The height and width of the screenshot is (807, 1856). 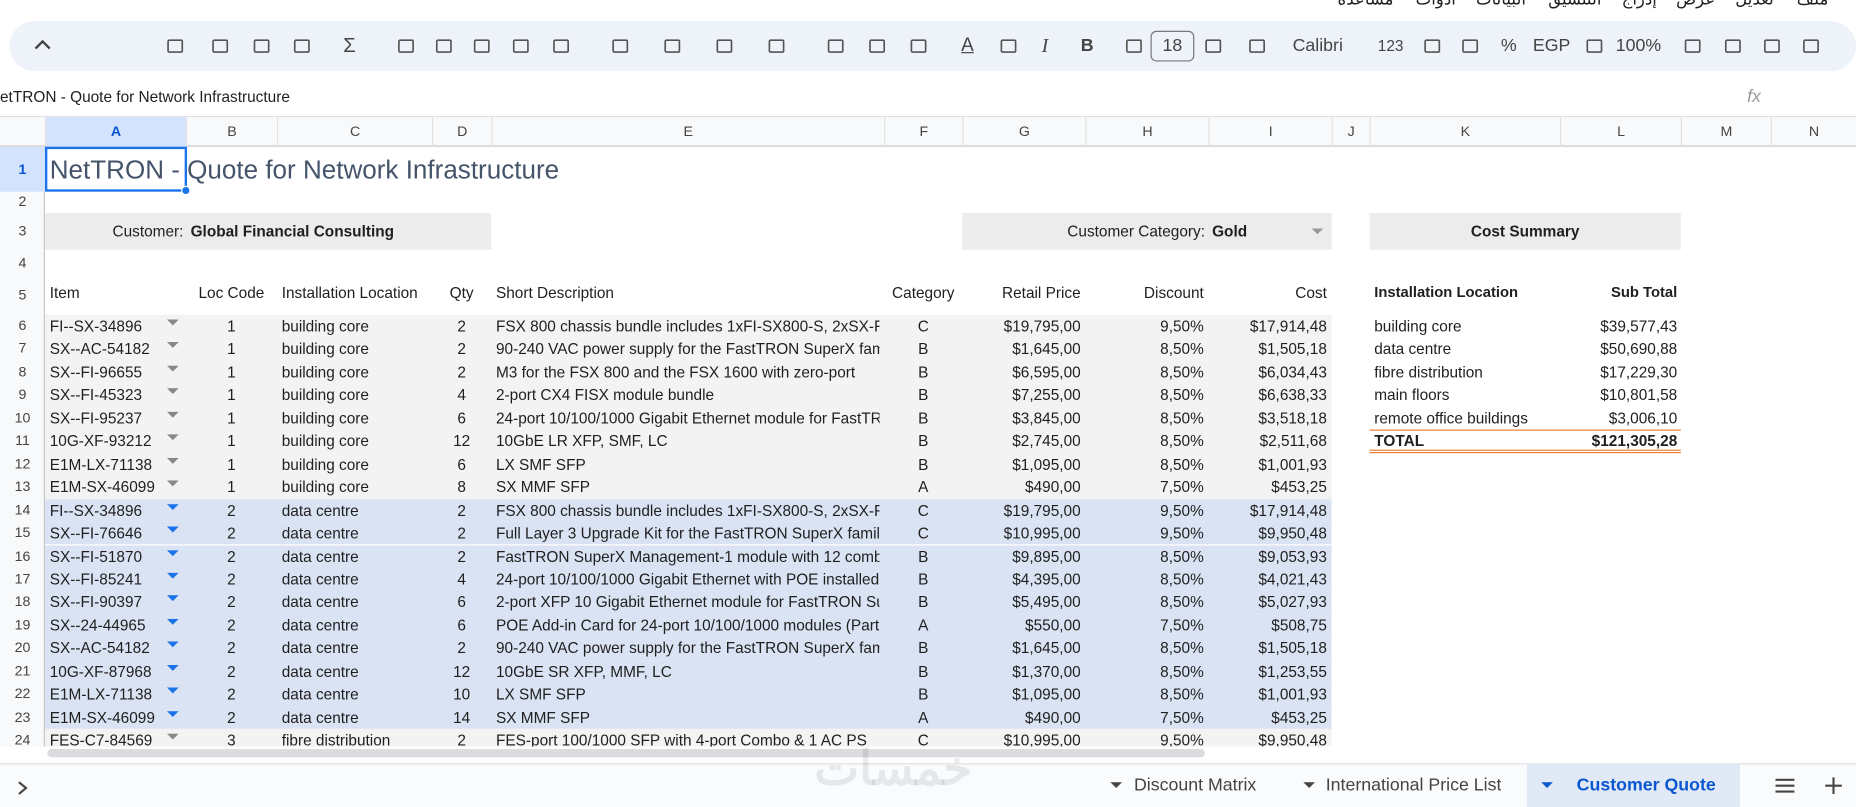 What do you see at coordinates (349, 45) in the screenshot?
I see `toolbar-sum: Σ` at bounding box center [349, 45].